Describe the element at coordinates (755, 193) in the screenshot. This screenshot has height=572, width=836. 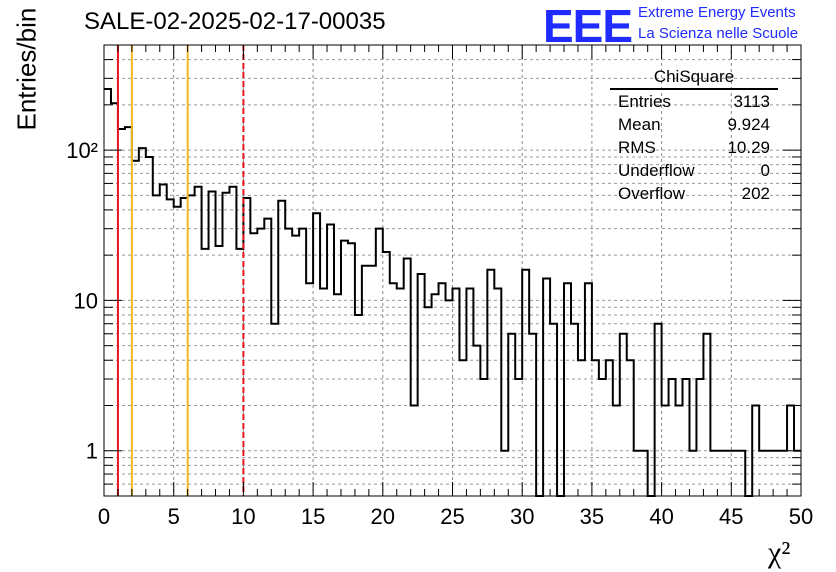
I see `stats-value: 202` at that location.